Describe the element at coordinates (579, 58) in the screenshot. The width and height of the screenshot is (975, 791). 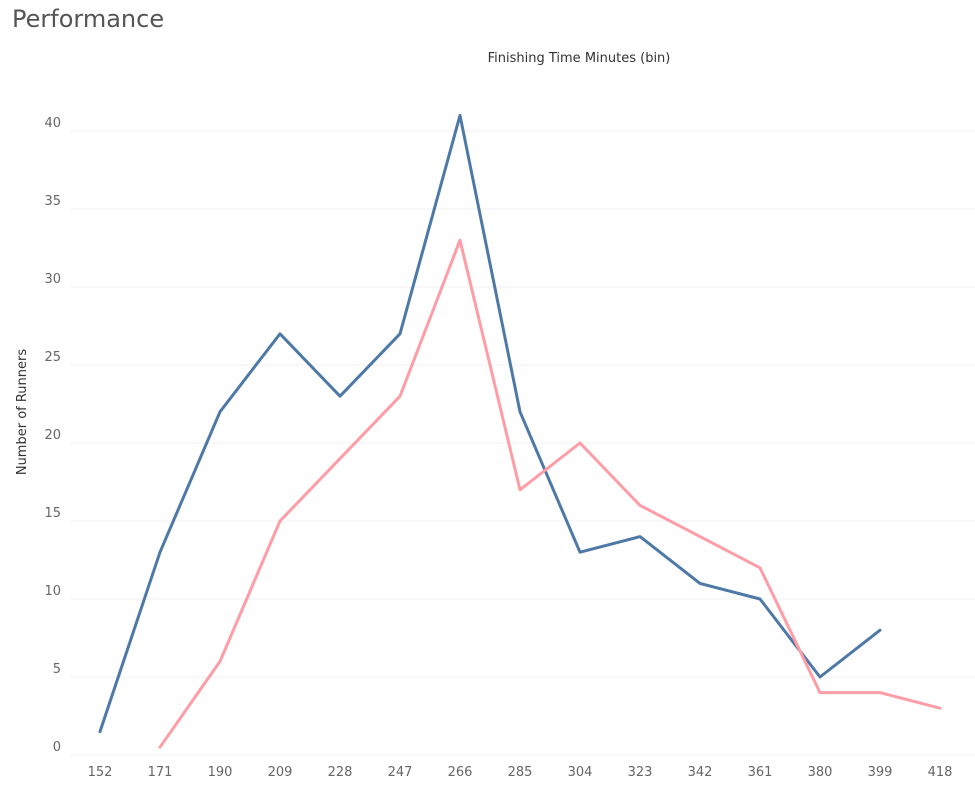
I see `x-axis-title: Finishing Time Minutes (bin)` at that location.